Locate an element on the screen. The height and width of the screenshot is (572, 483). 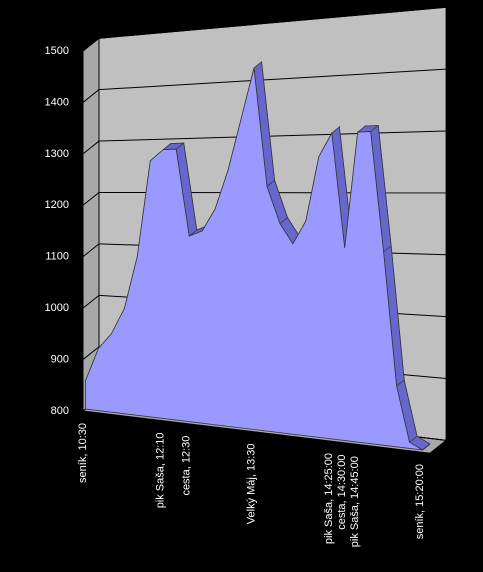
y-tick-label: 1200 is located at coordinates (57, 205).